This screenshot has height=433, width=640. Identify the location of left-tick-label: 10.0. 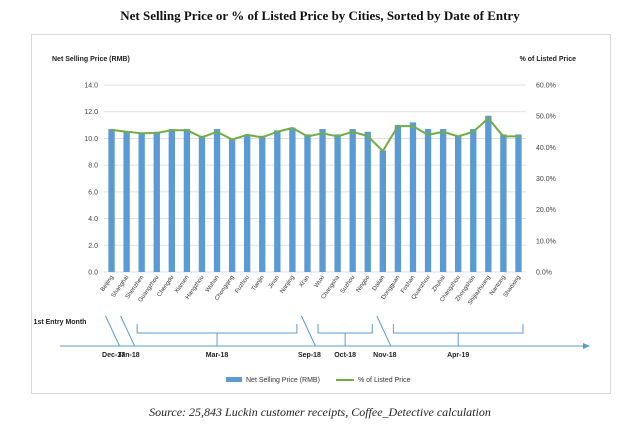
(91, 139).